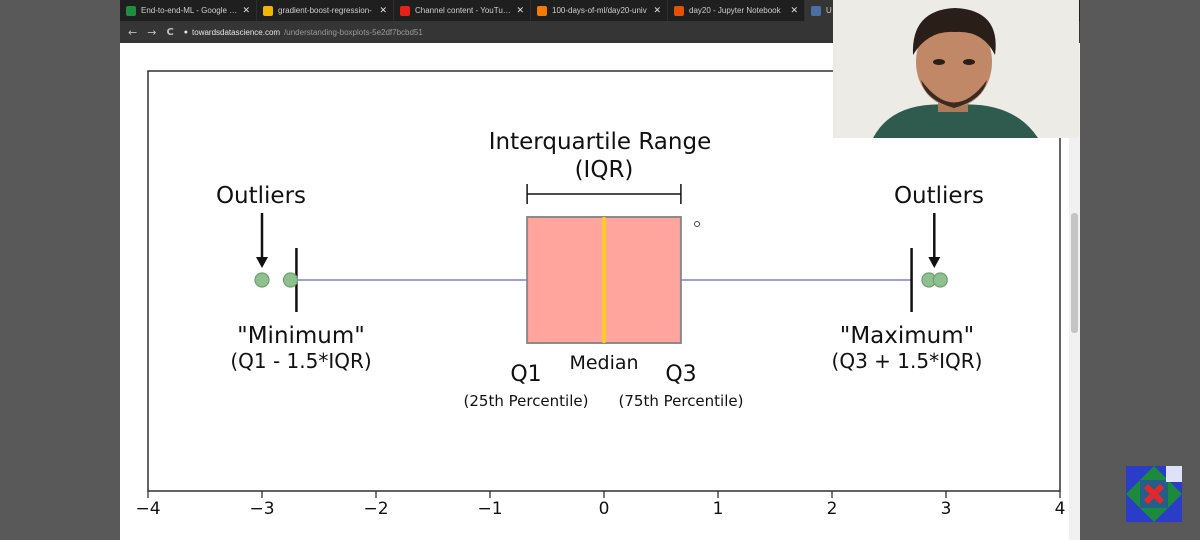 The height and width of the screenshot is (540, 1200). I want to click on webcam-overlay, so click(956, 69).